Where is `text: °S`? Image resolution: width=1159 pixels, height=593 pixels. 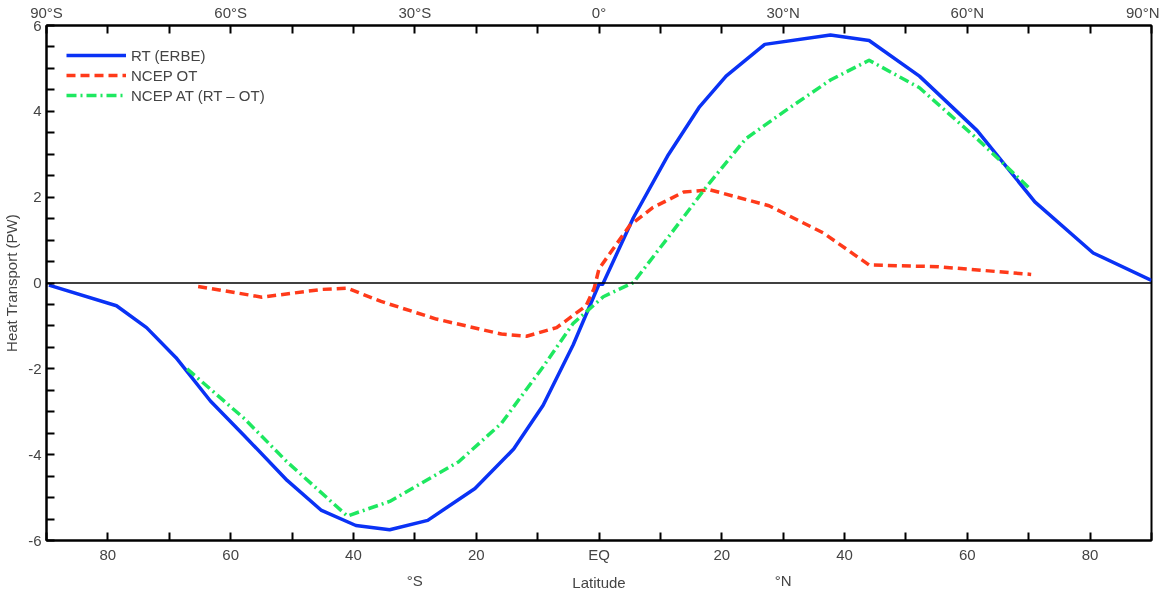 text: °S is located at coordinates (414, 580).